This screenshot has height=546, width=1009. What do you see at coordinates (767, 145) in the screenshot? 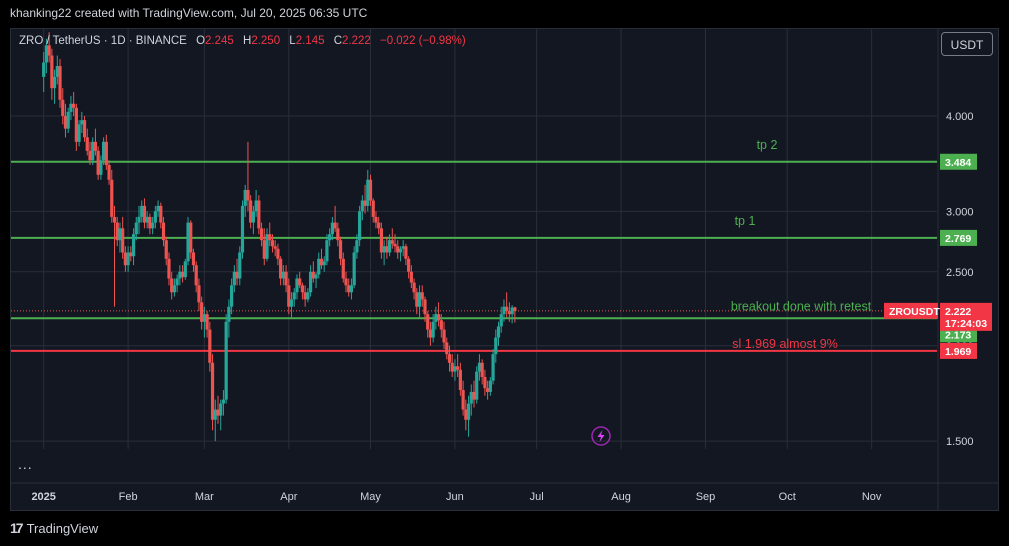
I see `level-label: tp 2` at bounding box center [767, 145].